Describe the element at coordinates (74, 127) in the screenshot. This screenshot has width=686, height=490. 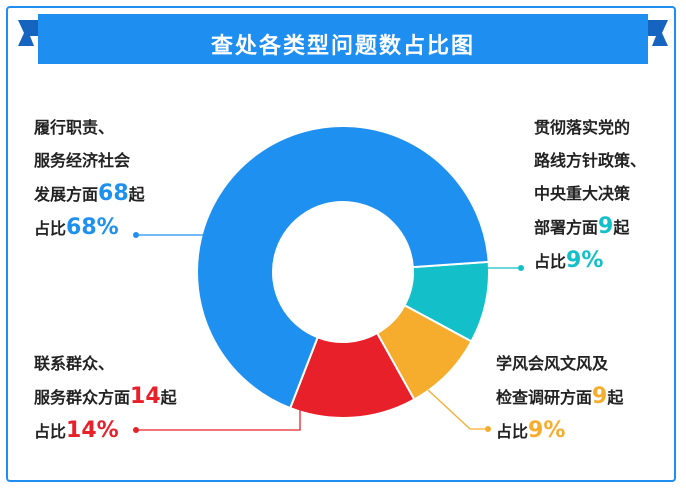
I see `label-blue-line1: 履行职责、` at that location.